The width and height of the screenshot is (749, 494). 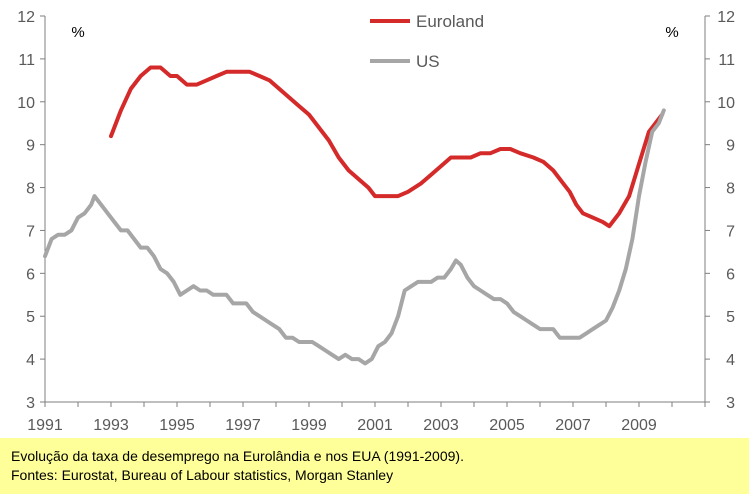 What do you see at coordinates (177, 425) in the screenshot?
I see `x-tick-label: 1995` at bounding box center [177, 425].